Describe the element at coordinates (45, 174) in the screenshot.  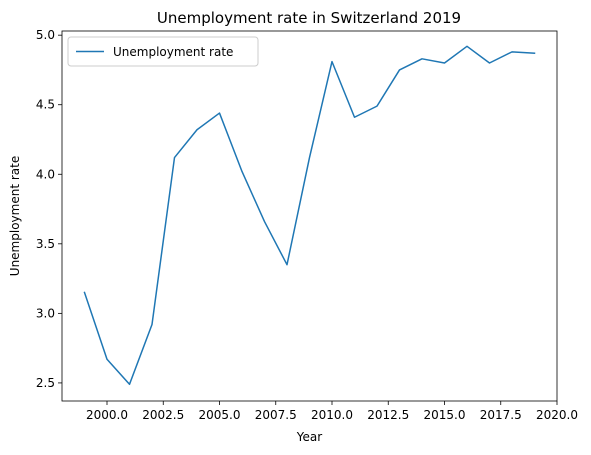
I see `y-tick-label-3: 4.0` at that location.